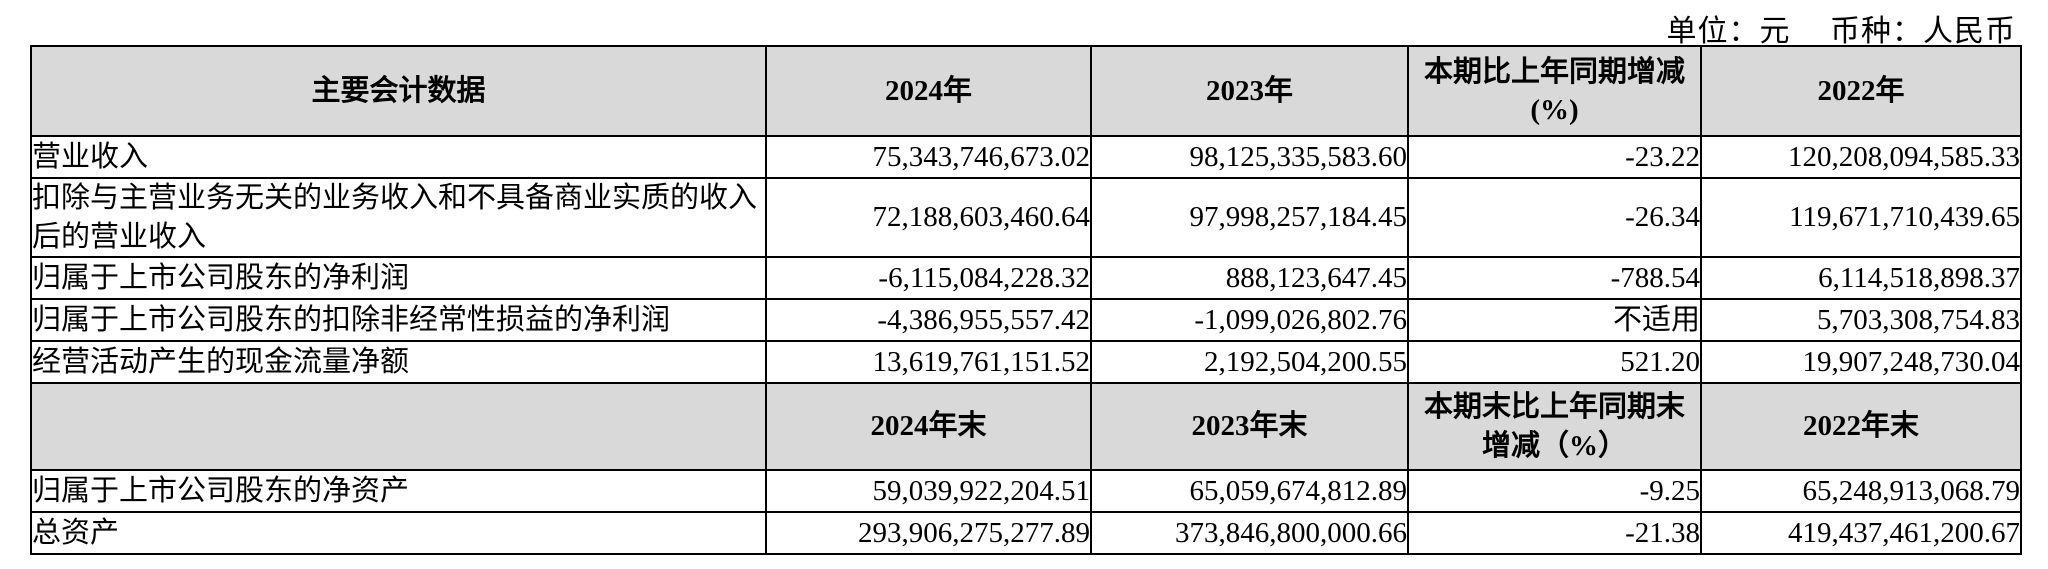  I want to click on value-2022: 419,437,461,200.67, so click(1861, 533).